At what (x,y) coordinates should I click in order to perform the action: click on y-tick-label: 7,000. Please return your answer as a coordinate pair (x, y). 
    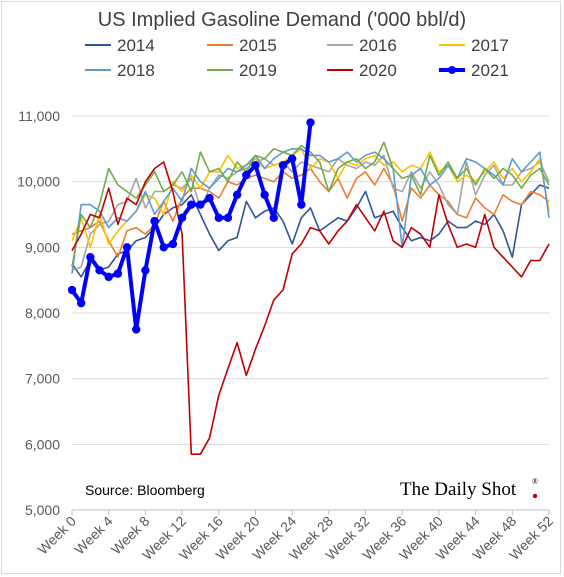
    Looking at the image, I should click on (42, 379).